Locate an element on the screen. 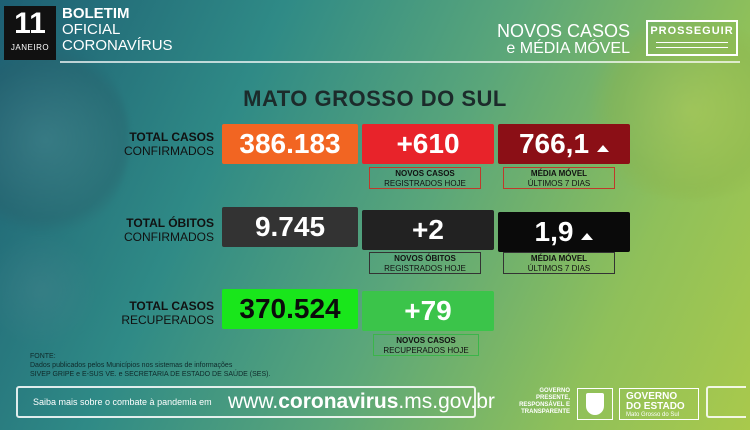  bulletin-line1: BOLETIM is located at coordinates (96, 13).